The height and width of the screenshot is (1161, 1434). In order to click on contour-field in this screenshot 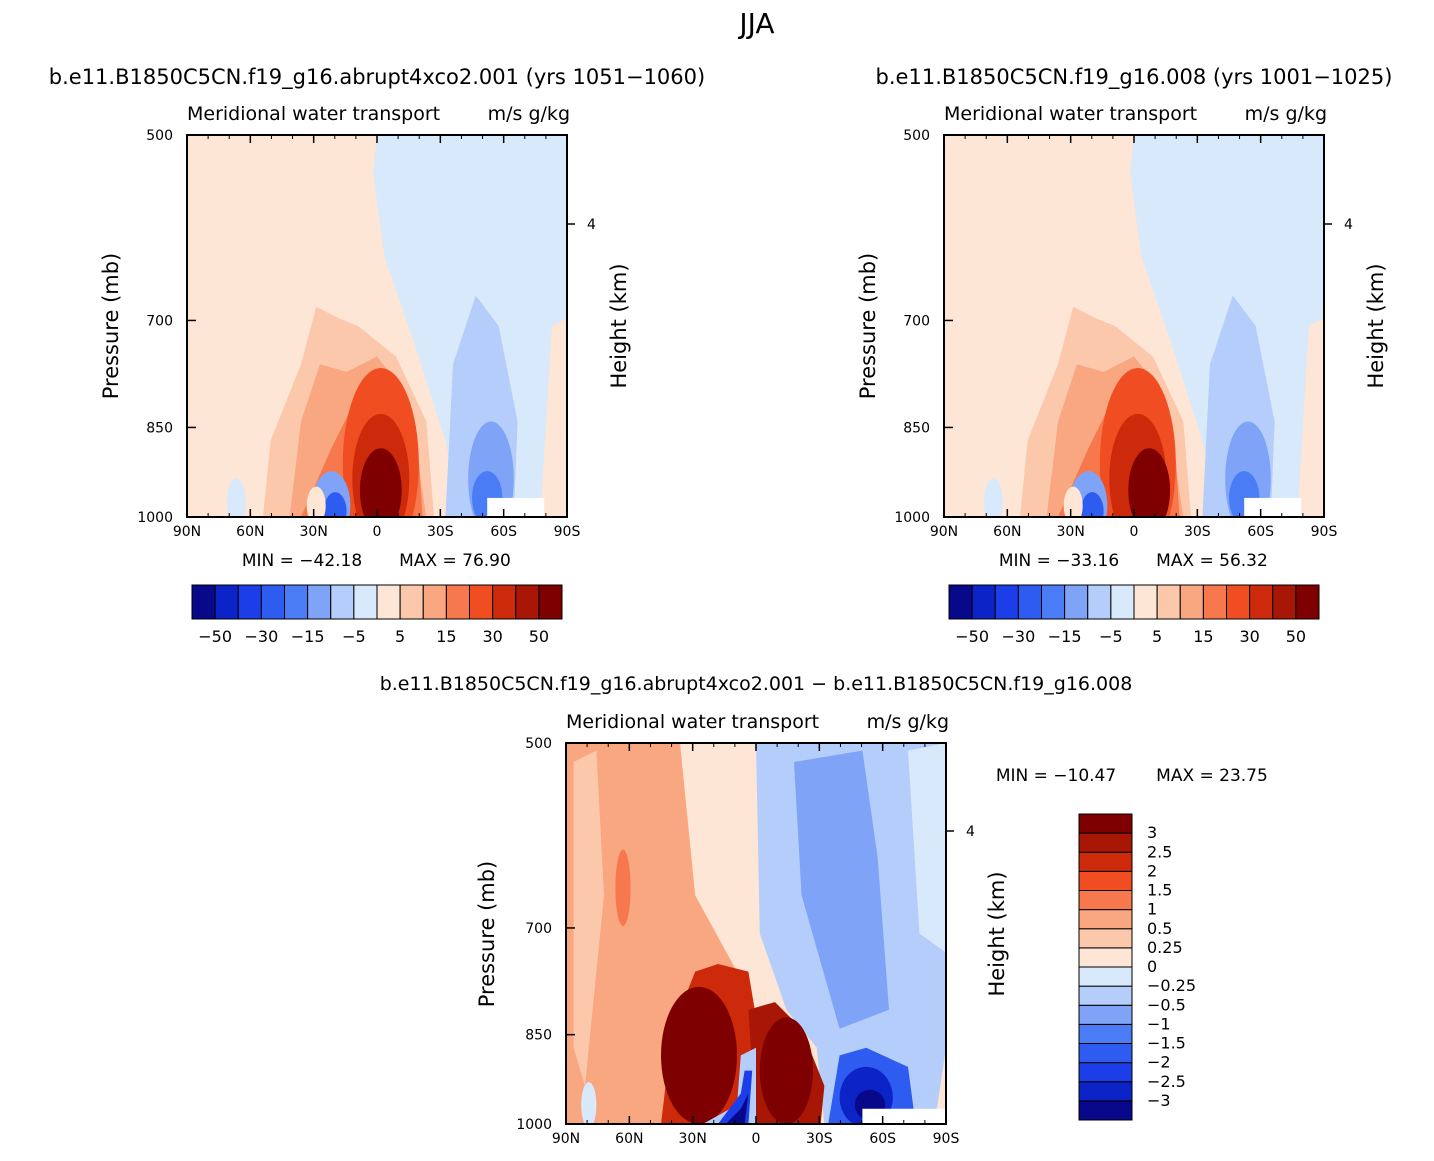, I will do `click(377, 326)`.